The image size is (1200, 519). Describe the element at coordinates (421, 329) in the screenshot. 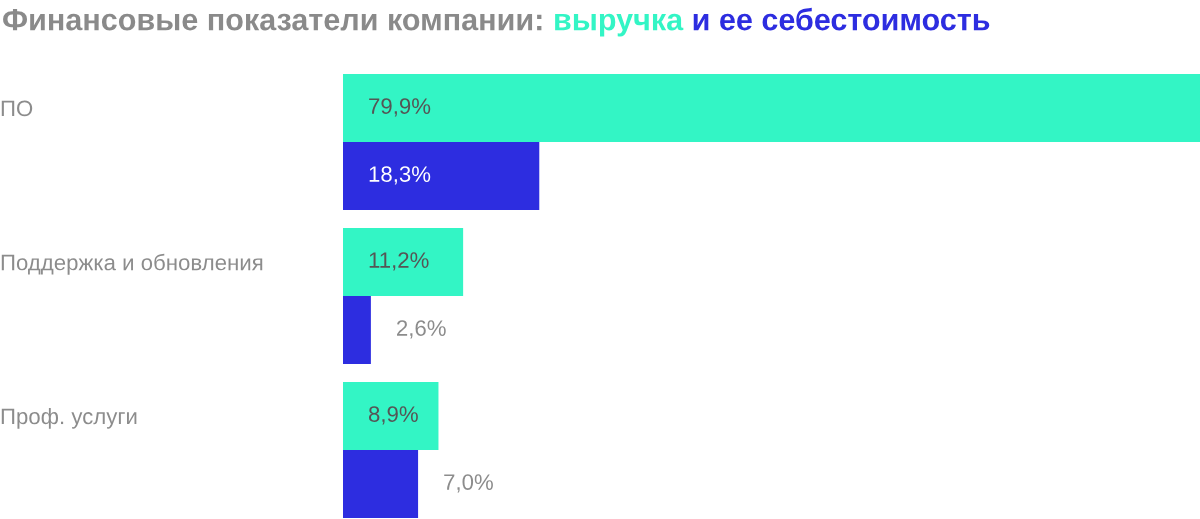

I see `data-label: 2,6%` at that location.